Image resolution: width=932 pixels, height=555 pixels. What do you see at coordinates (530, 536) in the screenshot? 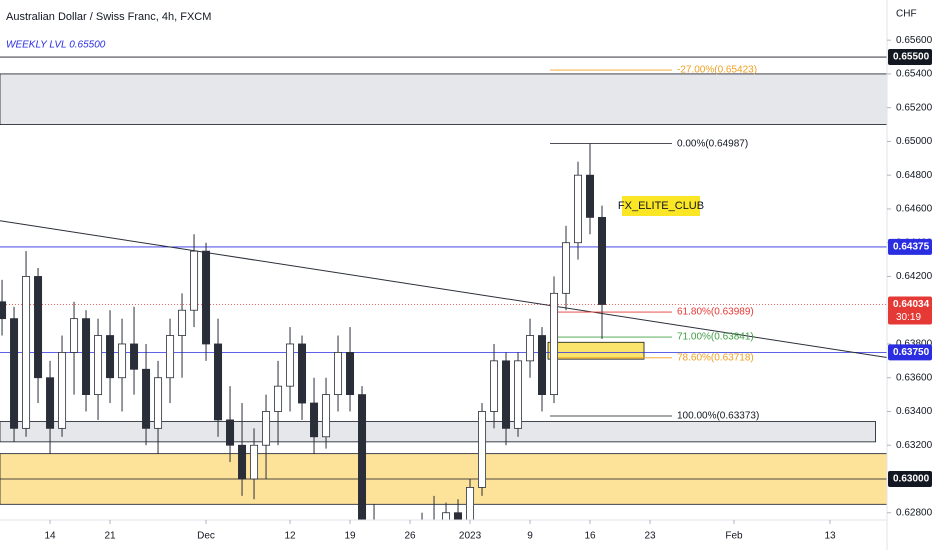
I see `x-tick-label: 9` at bounding box center [530, 536].